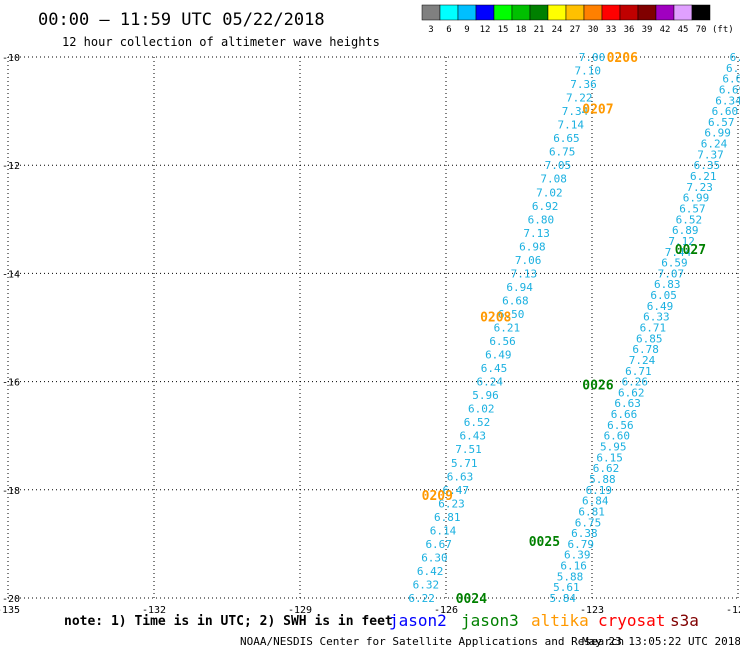 This screenshot has width=740, height=650. What do you see at coordinates (723, 30) in the screenshot?
I see `color-scale-unit: (ft)` at bounding box center [723, 30].